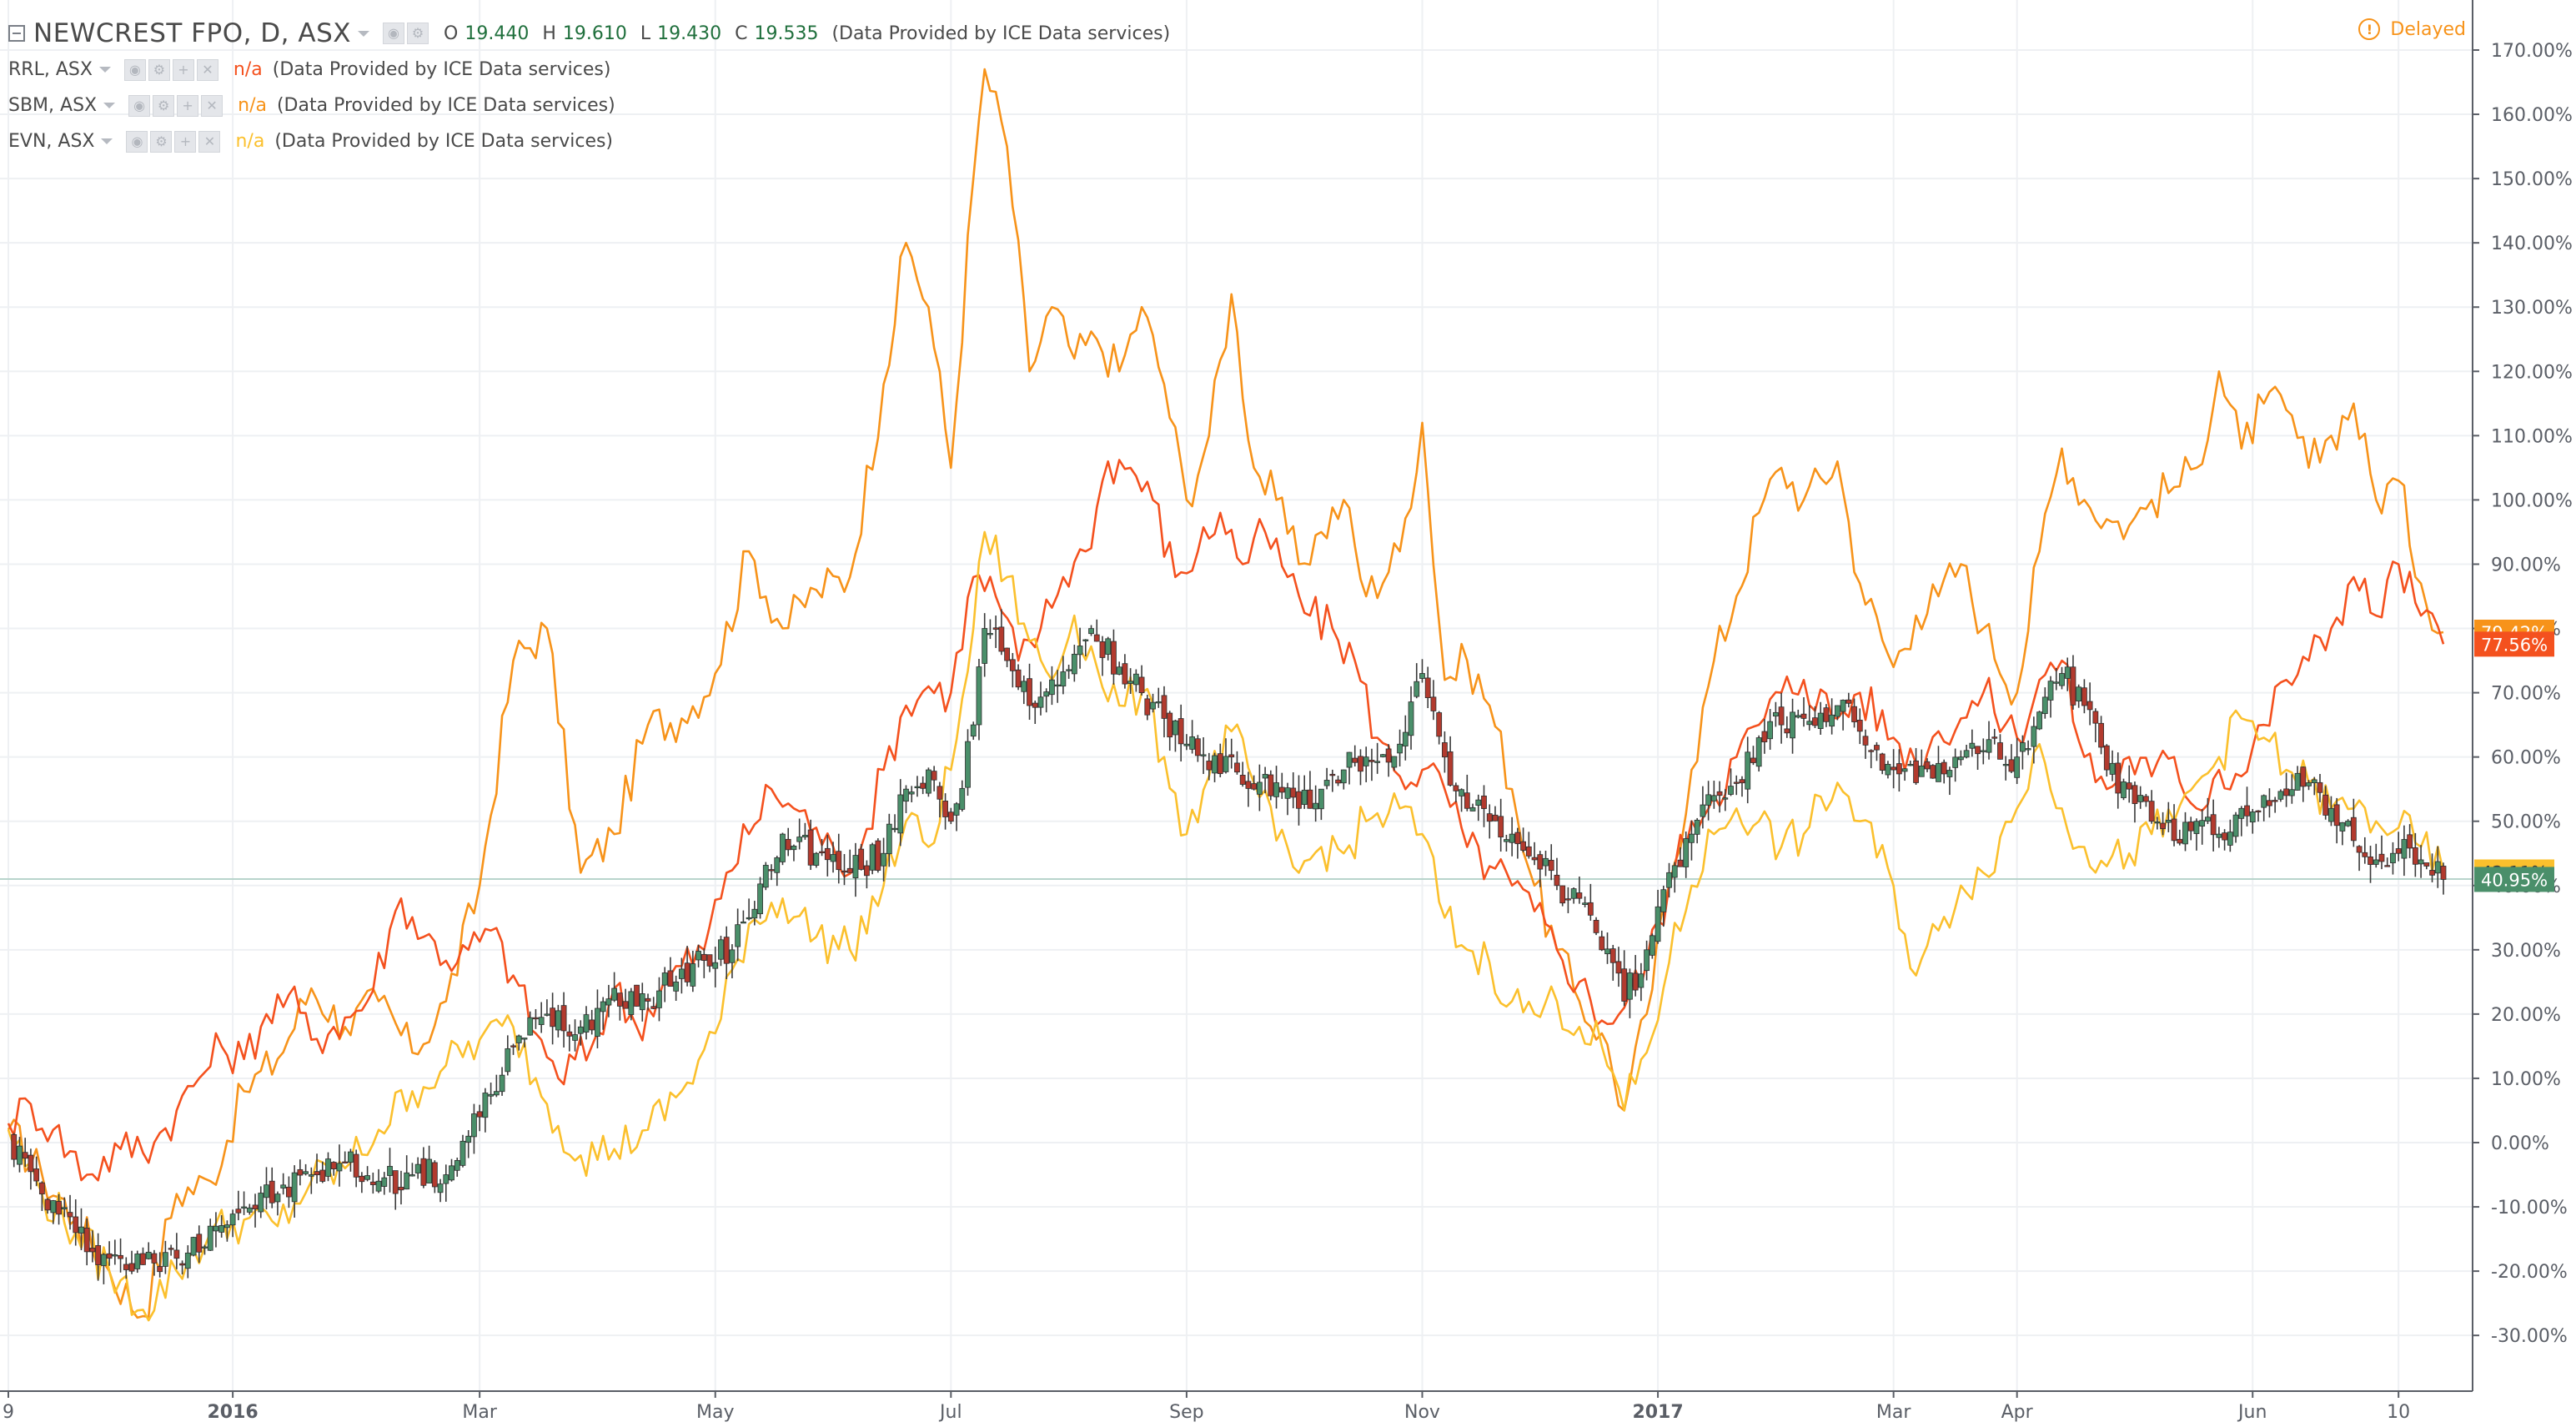  What do you see at coordinates (16, 33) in the screenshot?
I see `collapse-icon` at bounding box center [16, 33].